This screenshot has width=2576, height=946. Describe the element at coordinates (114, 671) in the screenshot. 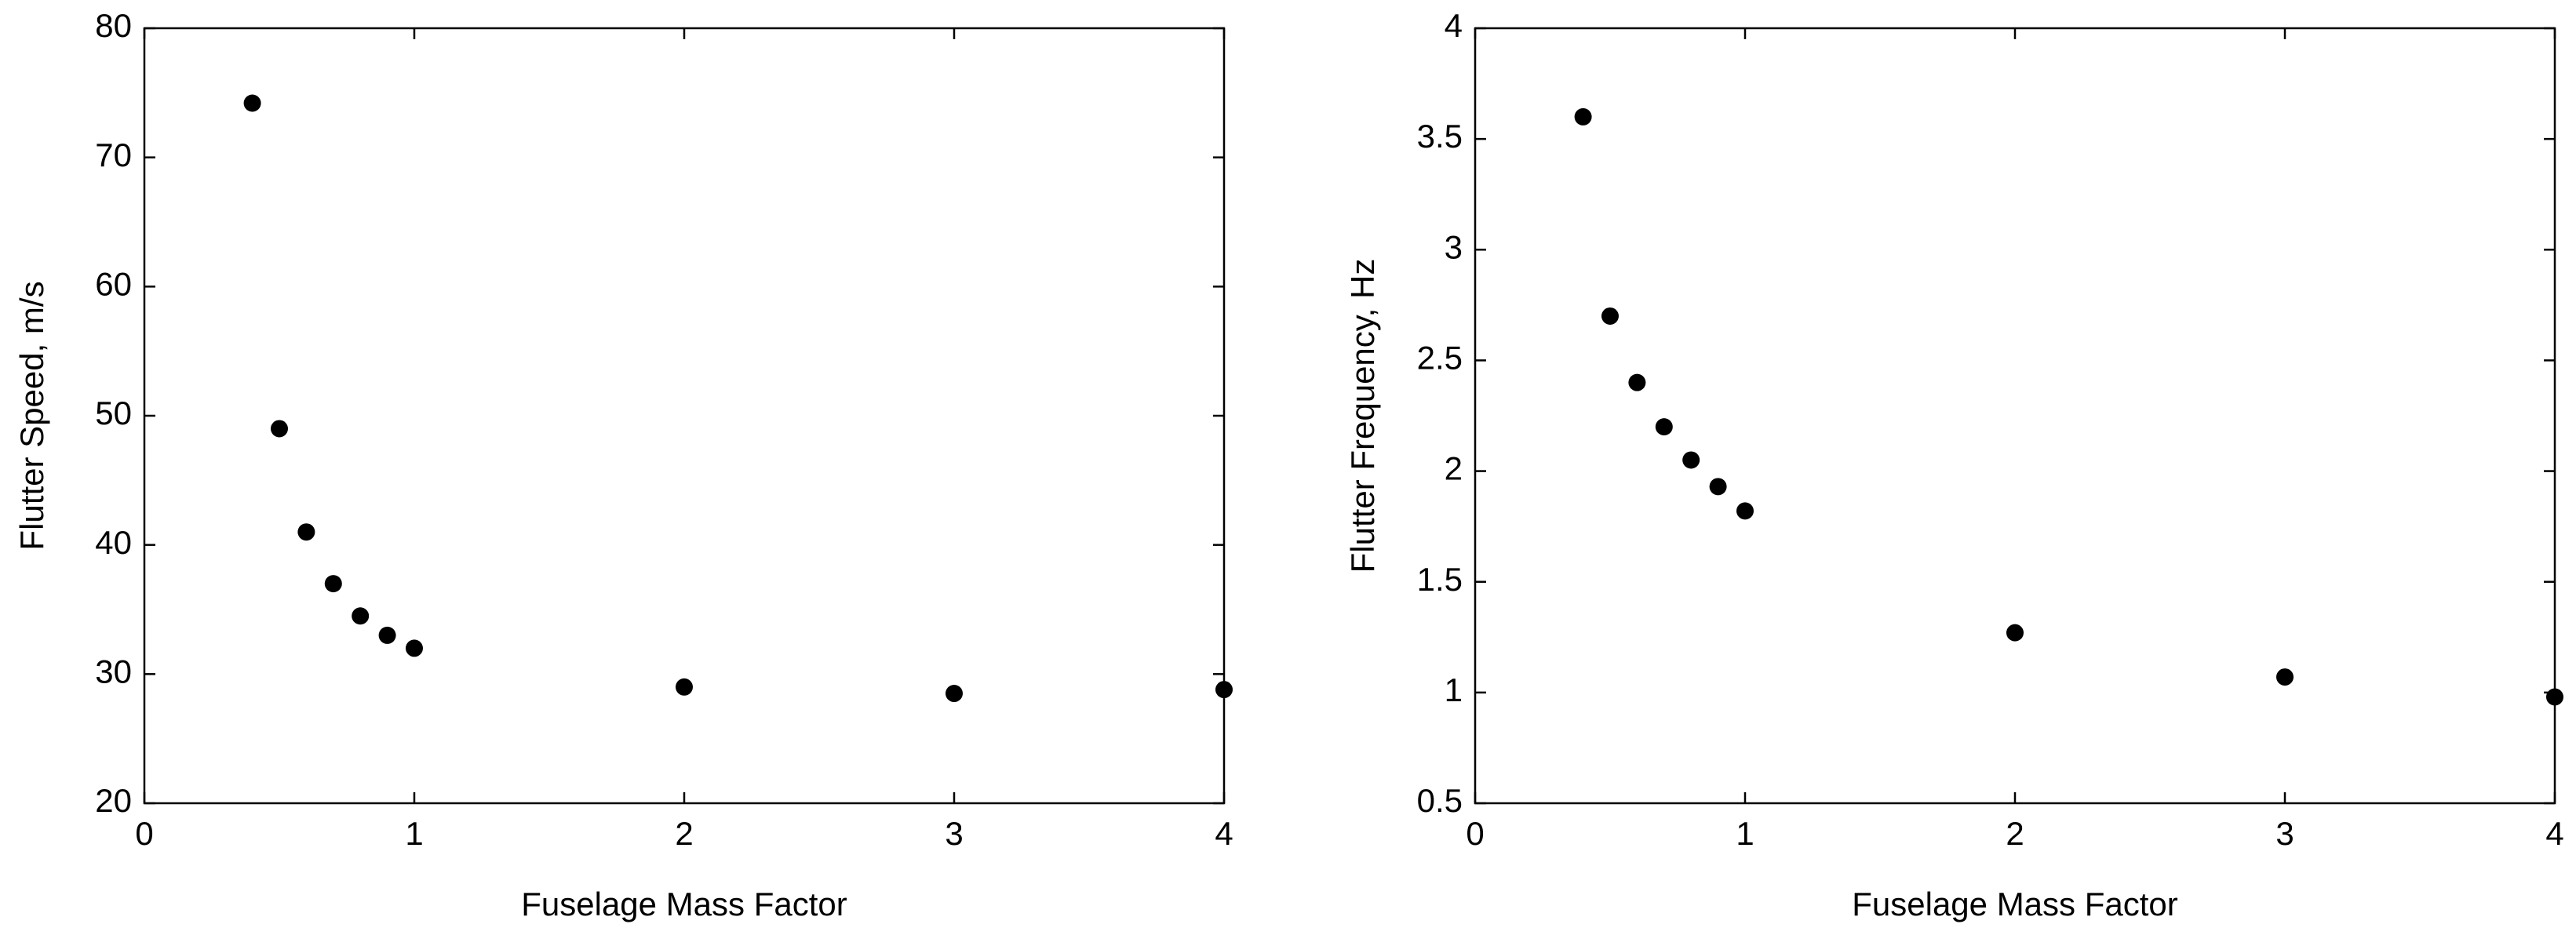

I see `y-tick-label: 30` at that location.